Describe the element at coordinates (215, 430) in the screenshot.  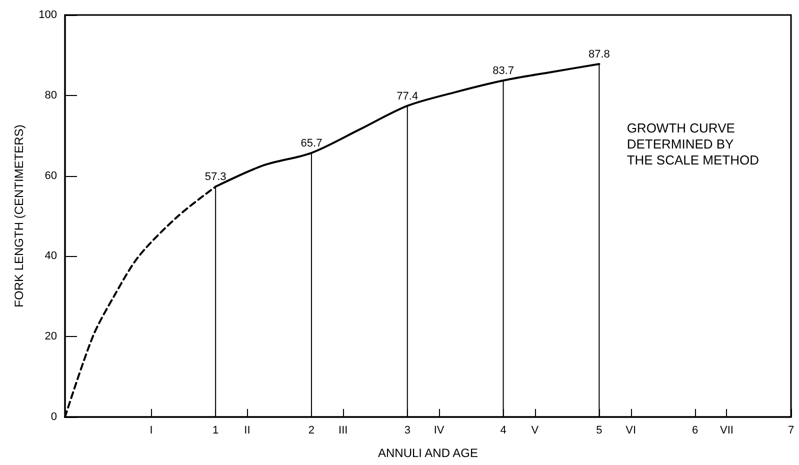
I see `x-tick-label: 1` at that location.